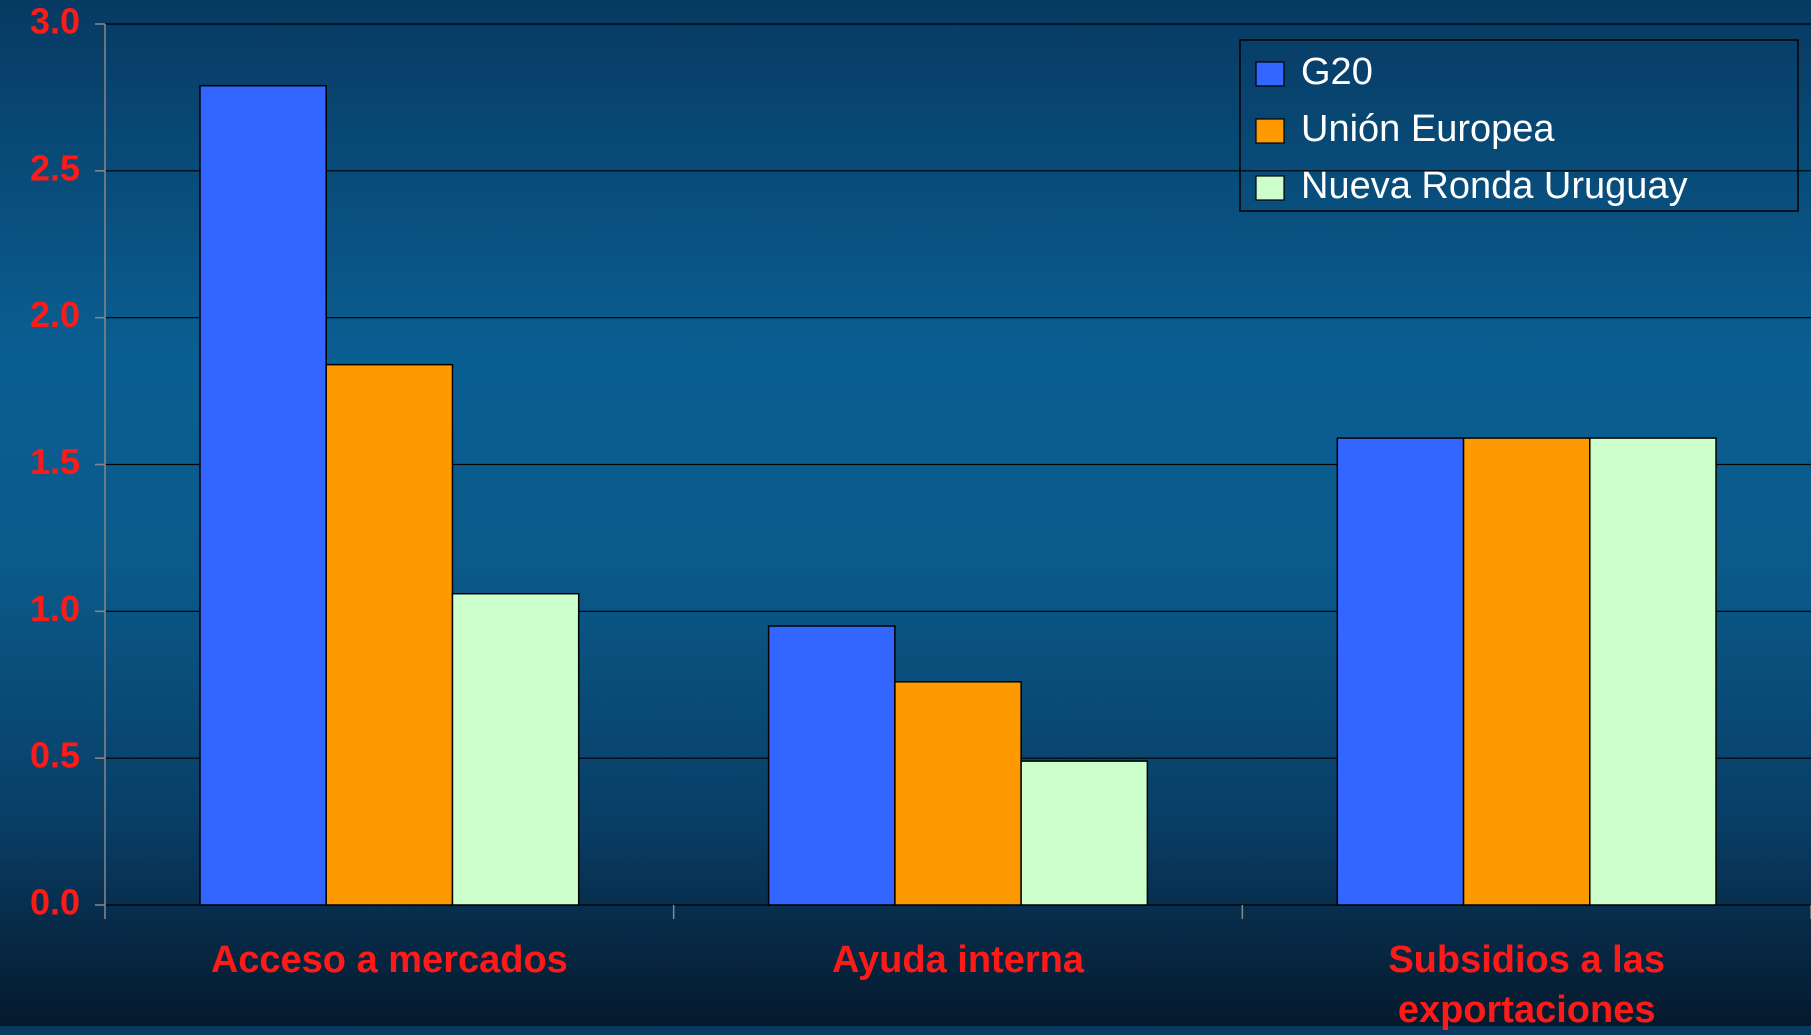  What do you see at coordinates (1526, 985) in the screenshot?
I see `x-tick-label: Subsidios a las exportaciones` at bounding box center [1526, 985].